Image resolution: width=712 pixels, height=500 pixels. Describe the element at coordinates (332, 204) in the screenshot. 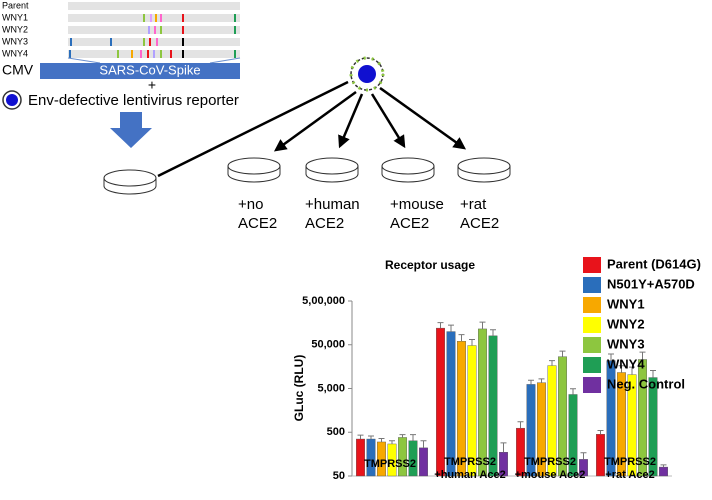

I see `dish-label: +human` at that location.